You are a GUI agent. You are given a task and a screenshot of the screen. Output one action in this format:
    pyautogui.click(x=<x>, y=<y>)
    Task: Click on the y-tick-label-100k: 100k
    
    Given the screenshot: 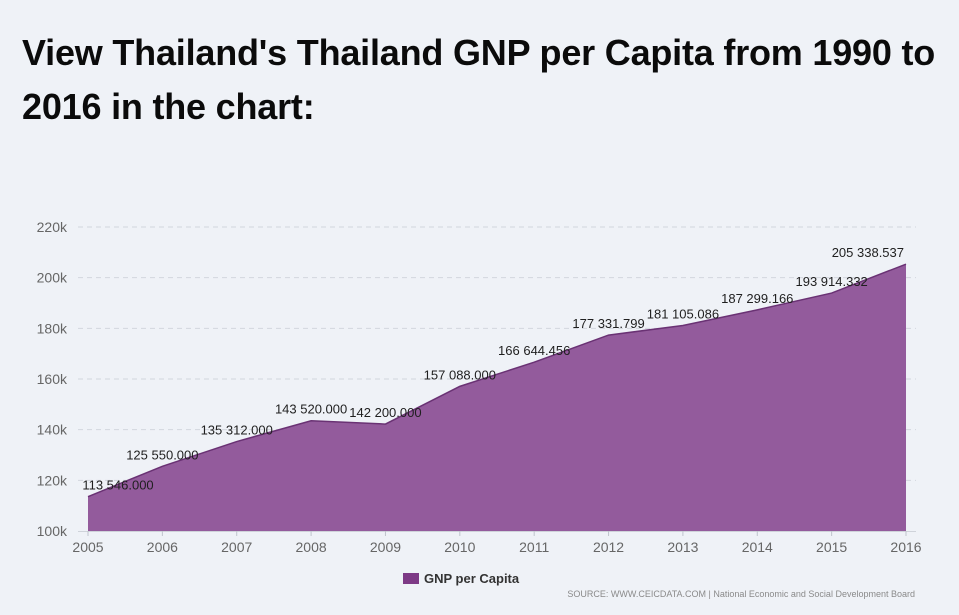 What is the action you would take?
    pyautogui.click(x=52, y=531)
    